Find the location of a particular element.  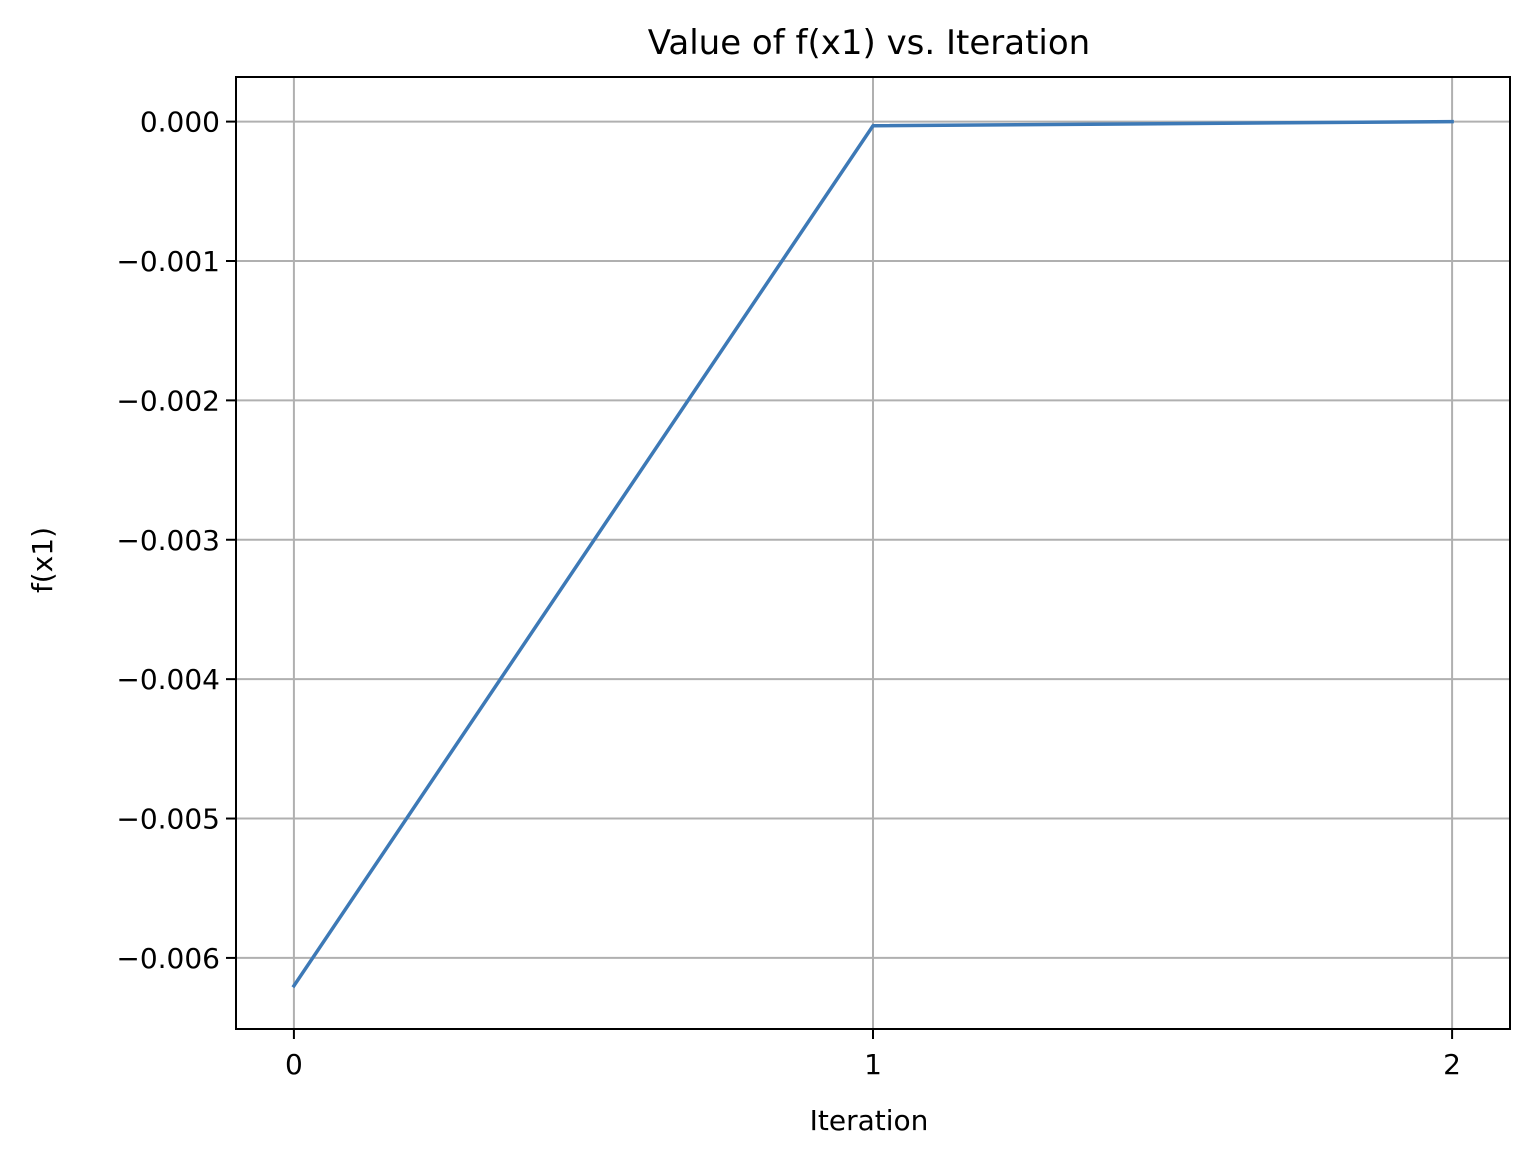

y-tick-label: −0.003 is located at coordinates (168, 540).